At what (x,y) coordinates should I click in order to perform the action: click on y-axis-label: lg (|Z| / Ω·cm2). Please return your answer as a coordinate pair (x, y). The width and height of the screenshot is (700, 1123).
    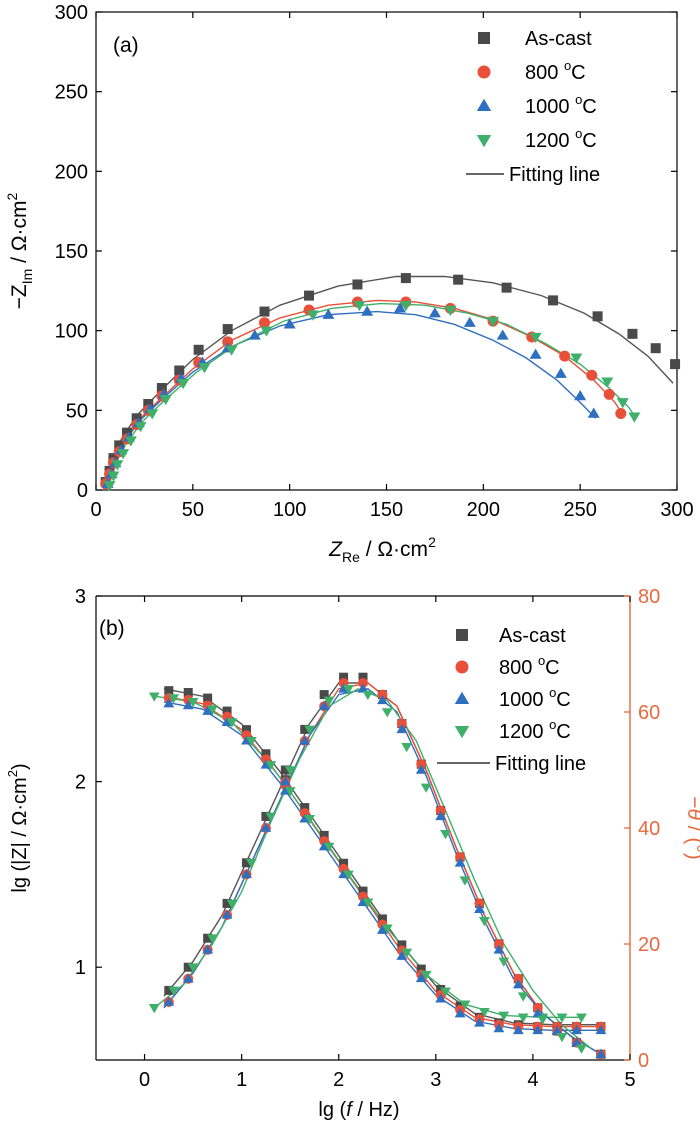
    Looking at the image, I should click on (18, 827).